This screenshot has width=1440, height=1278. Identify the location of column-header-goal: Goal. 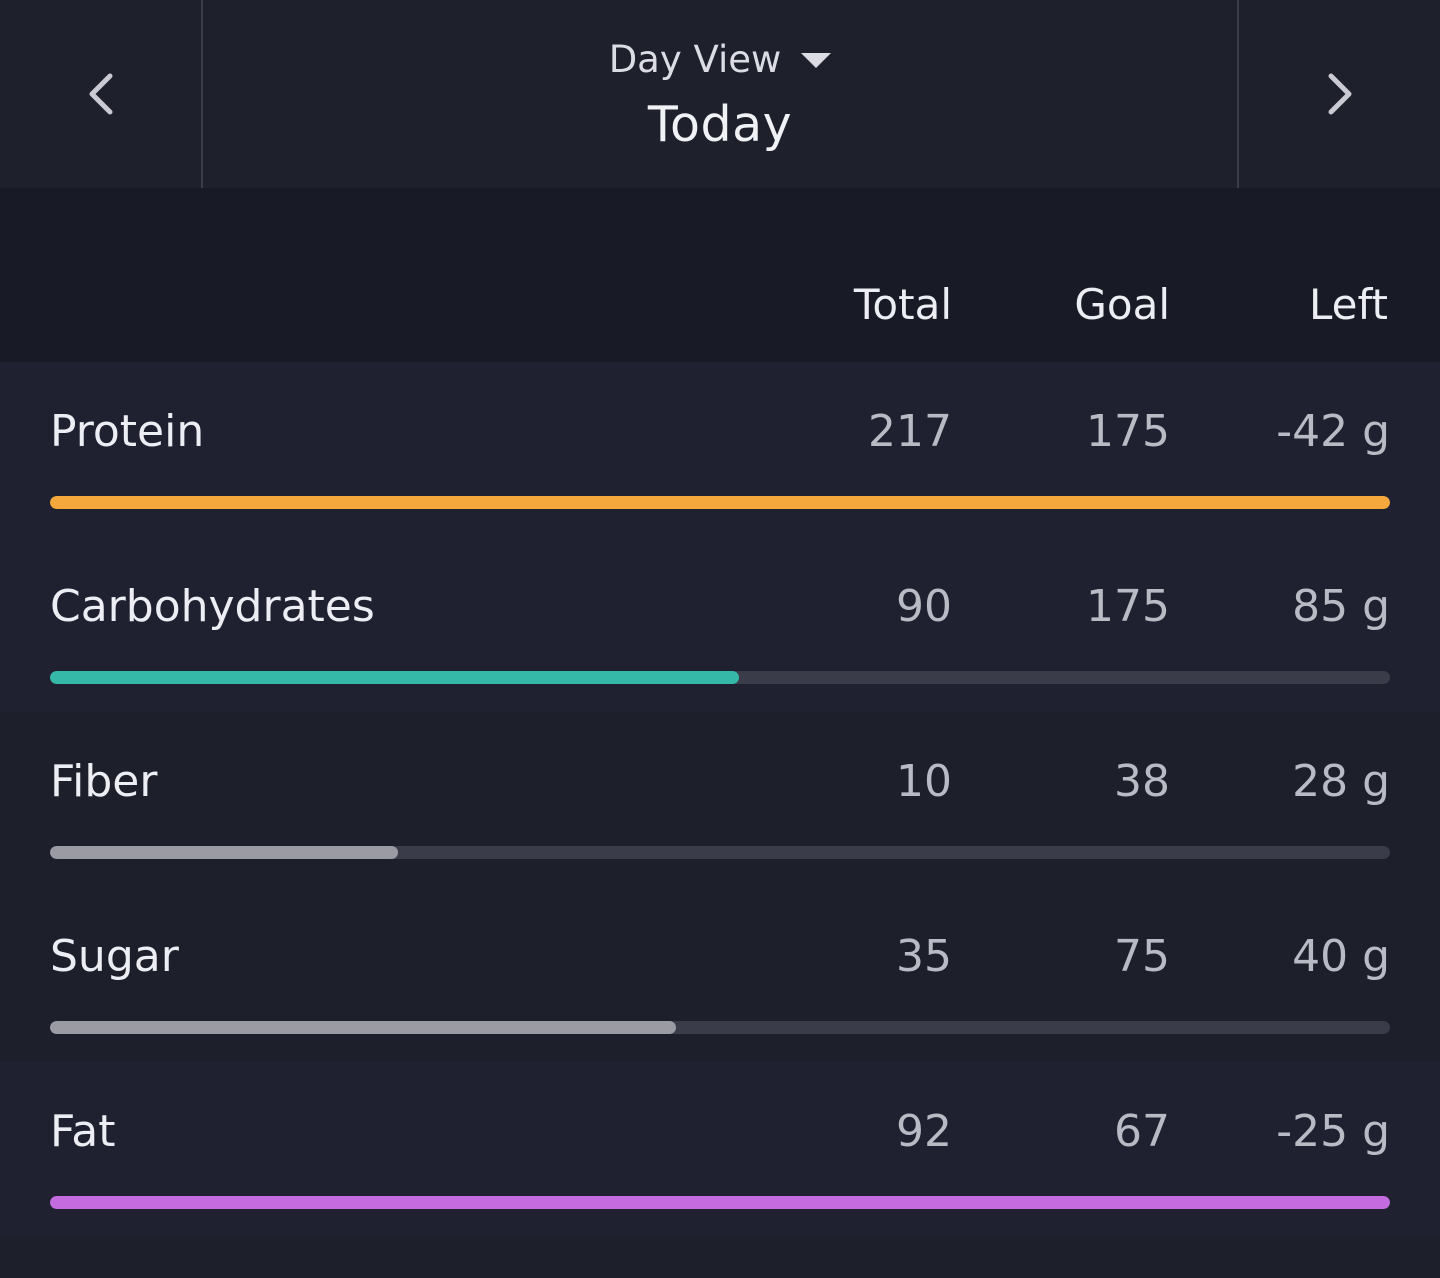
(1122, 304).